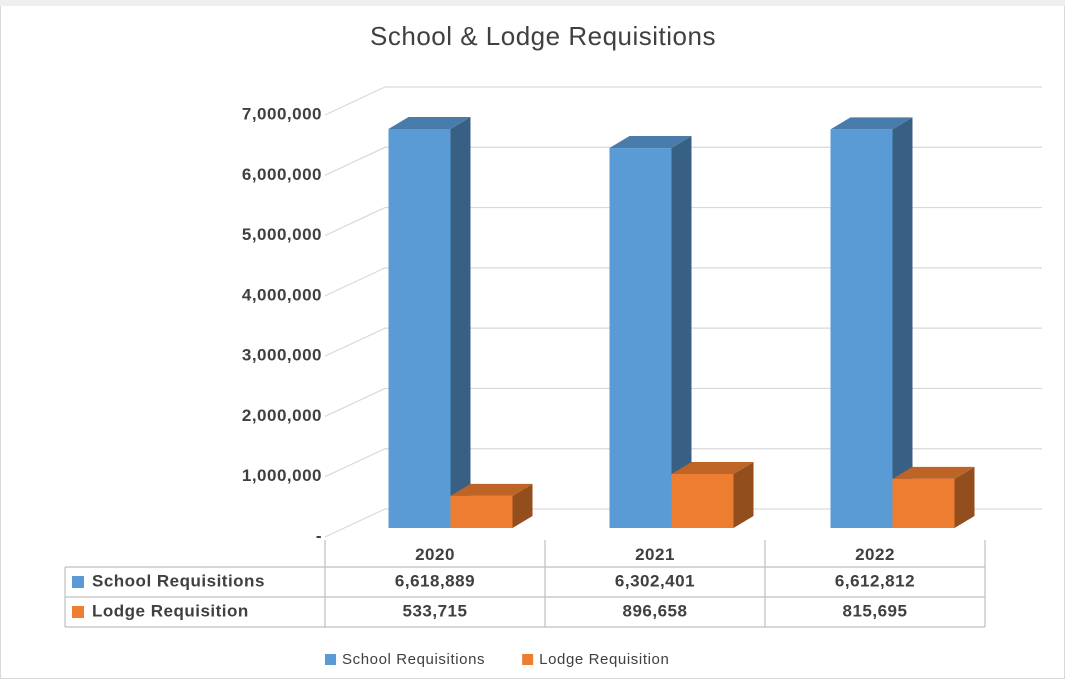 This screenshot has height=679, width=1065. I want to click on y-tick-label: 1,000,000, so click(282, 475).